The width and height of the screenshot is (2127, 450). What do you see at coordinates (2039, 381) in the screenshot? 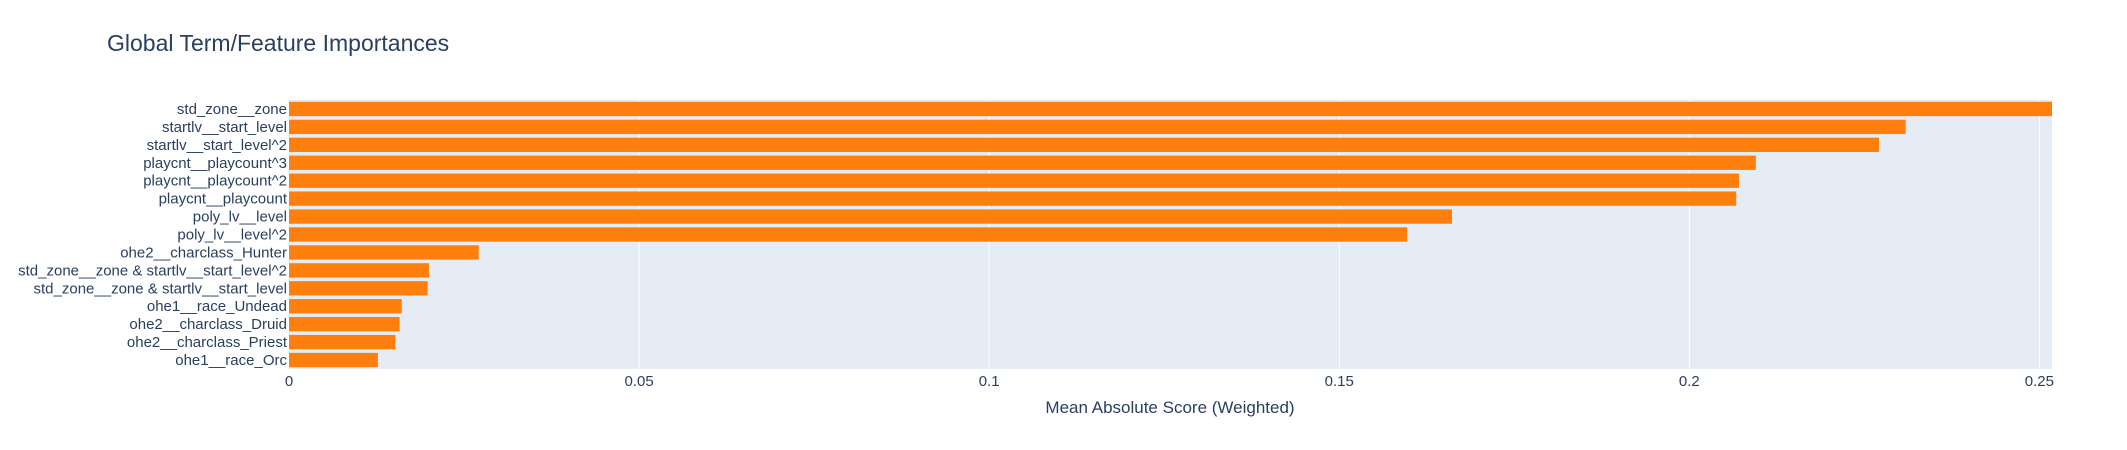
I see `x-tick-label: 0.25` at bounding box center [2039, 381].